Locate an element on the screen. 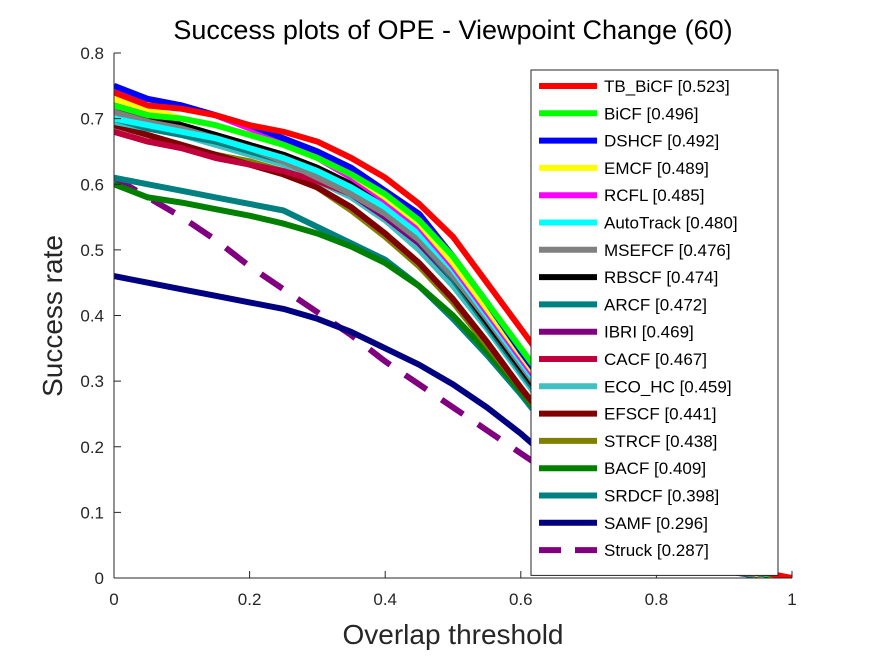 This screenshot has height=656, width=875. legend-entry-label: ECO_HC [0.459] is located at coordinates (668, 386).